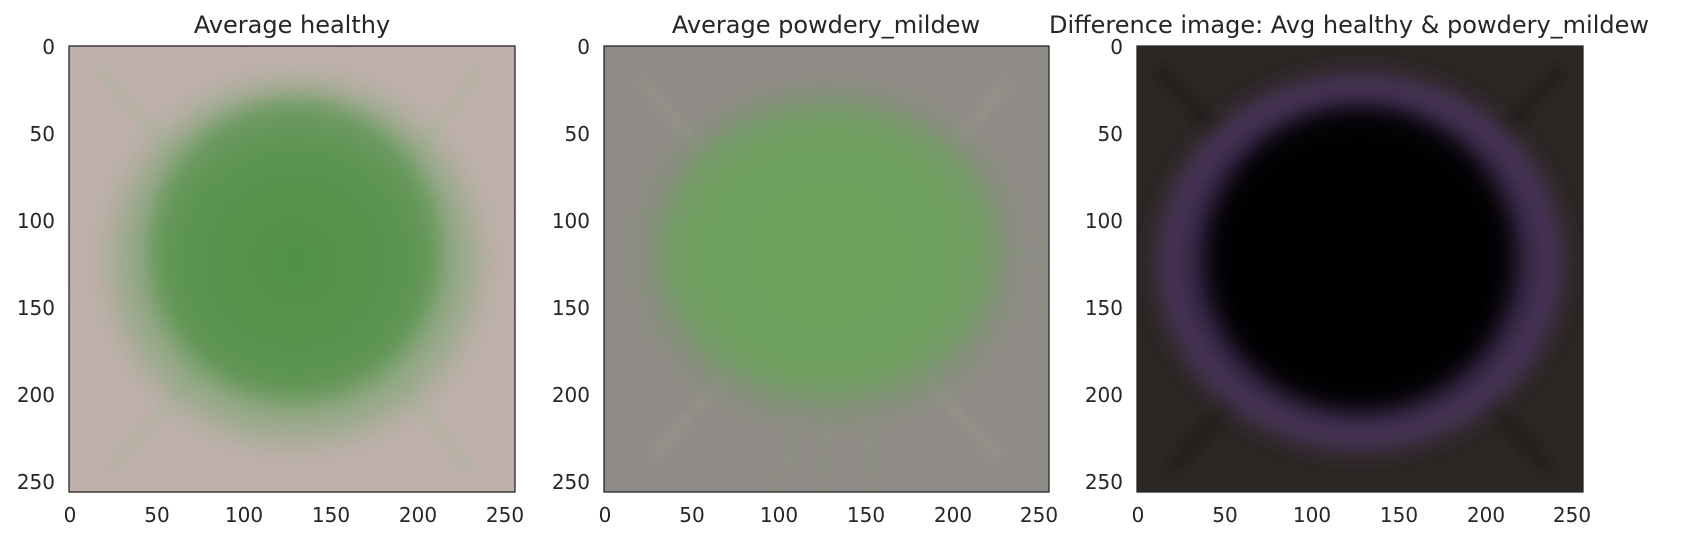  Describe the element at coordinates (292, 25) in the screenshot. I see `panel-title: Average healthy` at that location.